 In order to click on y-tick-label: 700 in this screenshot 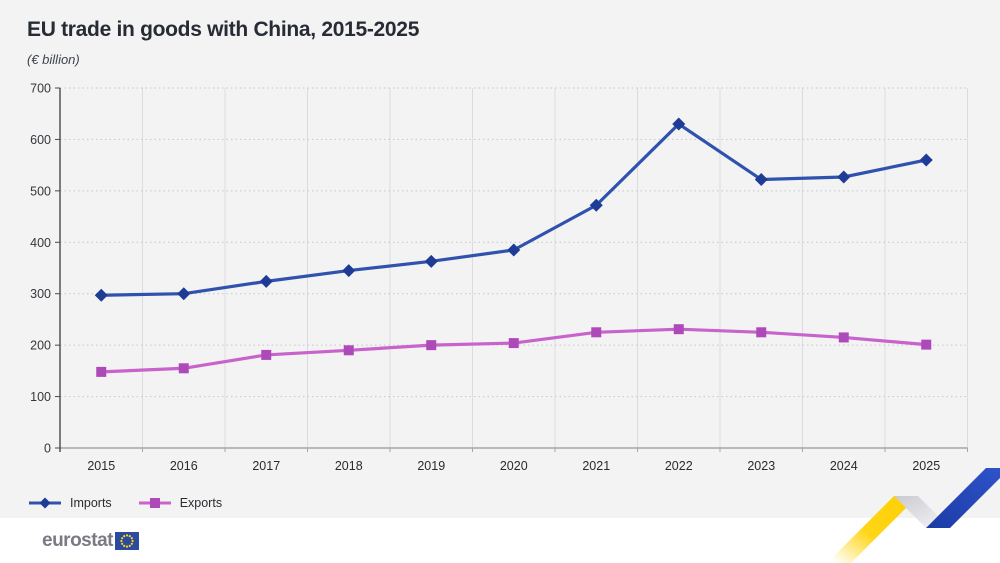, I will do `click(40, 89)`.